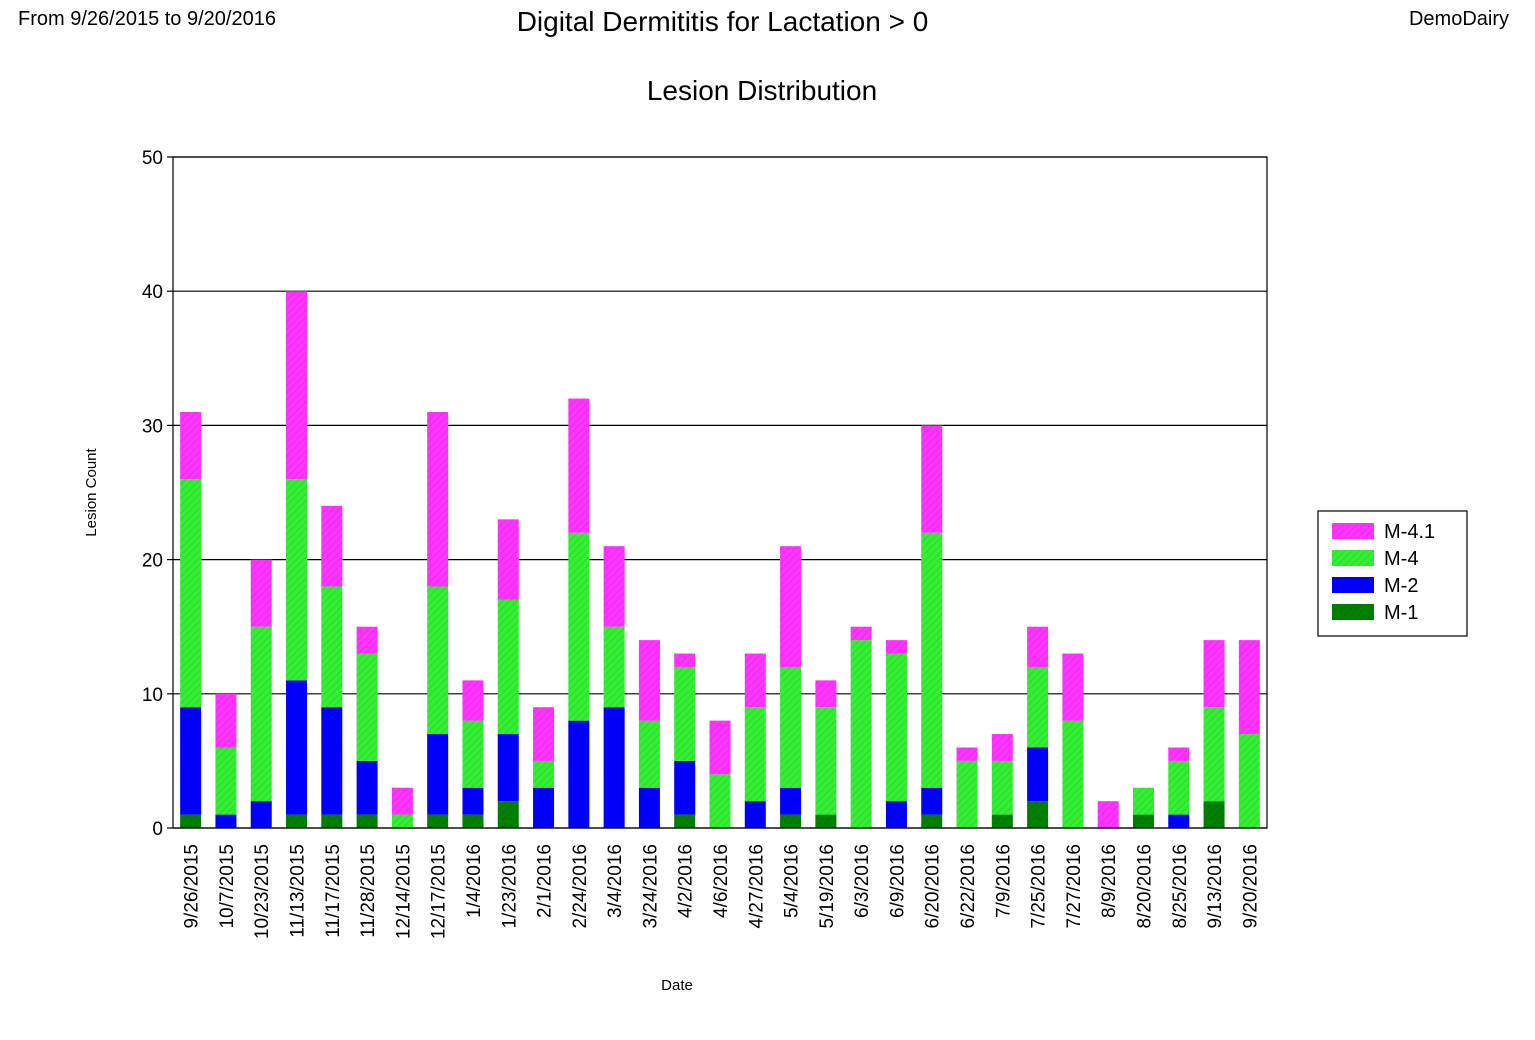  Describe the element at coordinates (677, 985) in the screenshot. I see `x-axis-label: Date` at that location.